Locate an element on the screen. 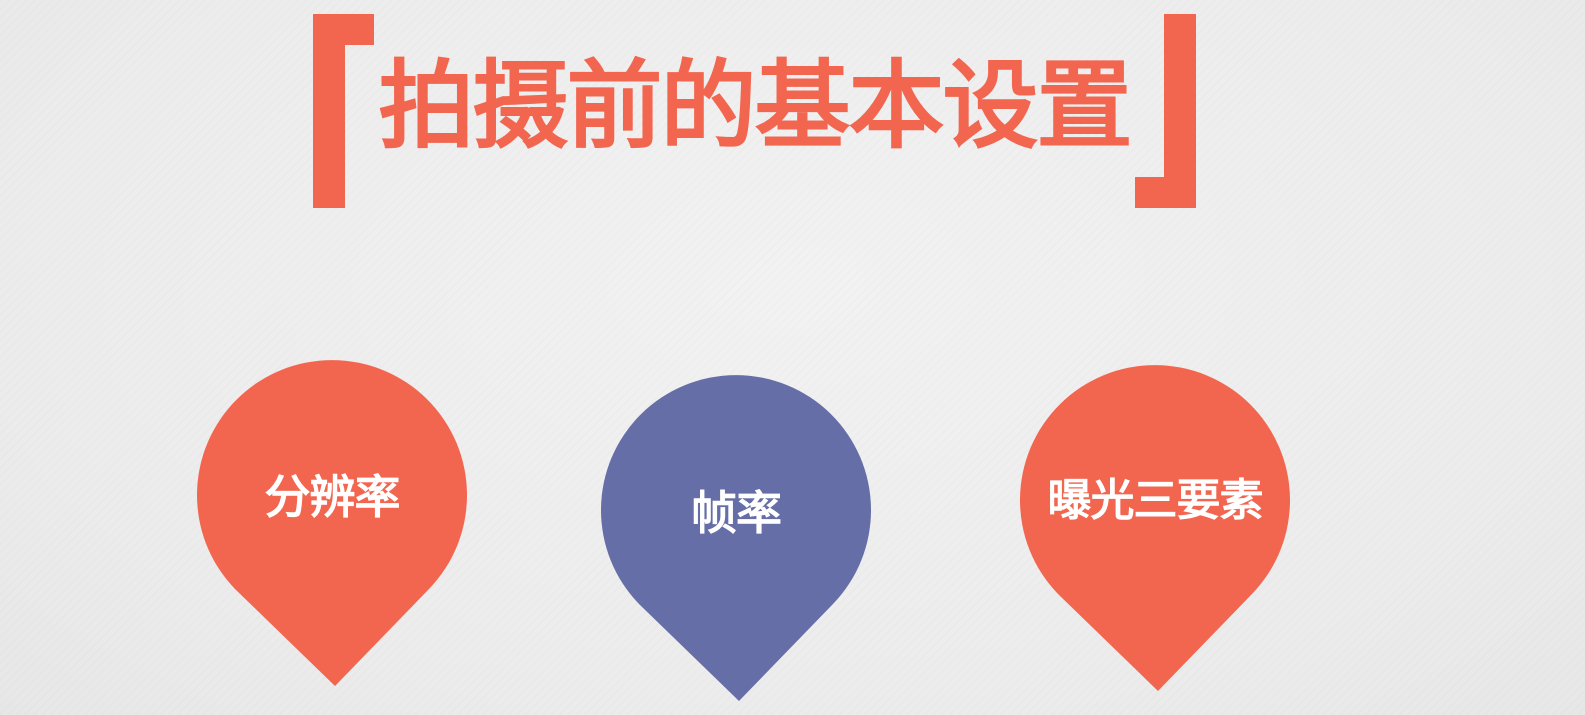 This screenshot has width=1585, height=715. pin-label-frame-rate: 帧率 is located at coordinates (736, 513).